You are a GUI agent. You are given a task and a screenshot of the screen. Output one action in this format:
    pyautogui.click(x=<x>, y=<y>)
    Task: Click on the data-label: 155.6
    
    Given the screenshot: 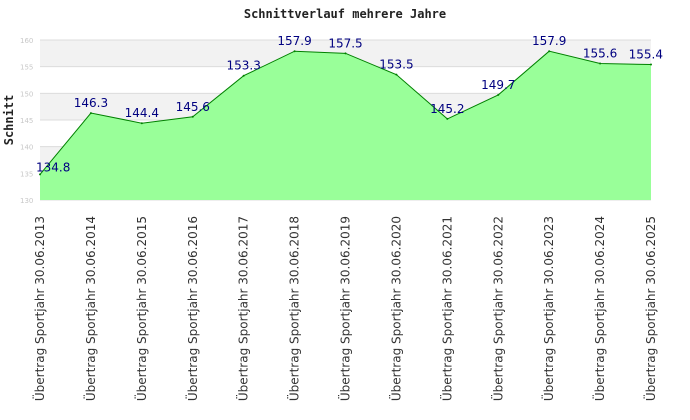 What is the action you would take?
    pyautogui.click(x=600, y=53)
    